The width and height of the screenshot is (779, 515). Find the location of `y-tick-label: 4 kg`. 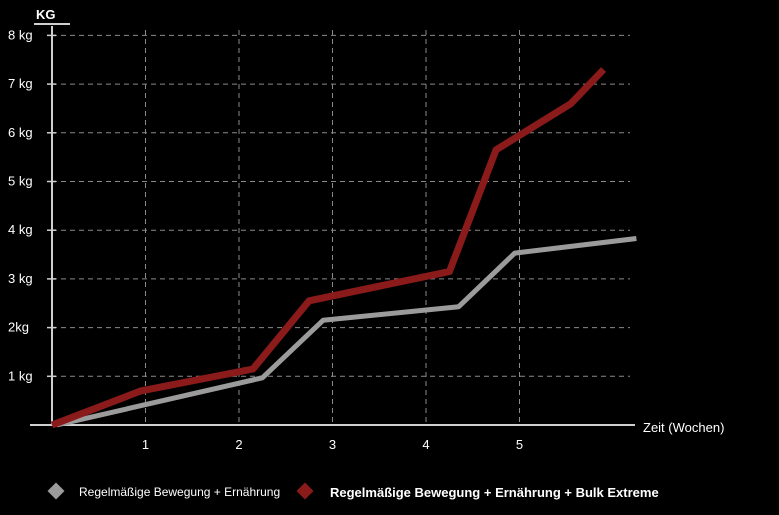

y-tick-label: 4 kg is located at coordinates (20, 229).